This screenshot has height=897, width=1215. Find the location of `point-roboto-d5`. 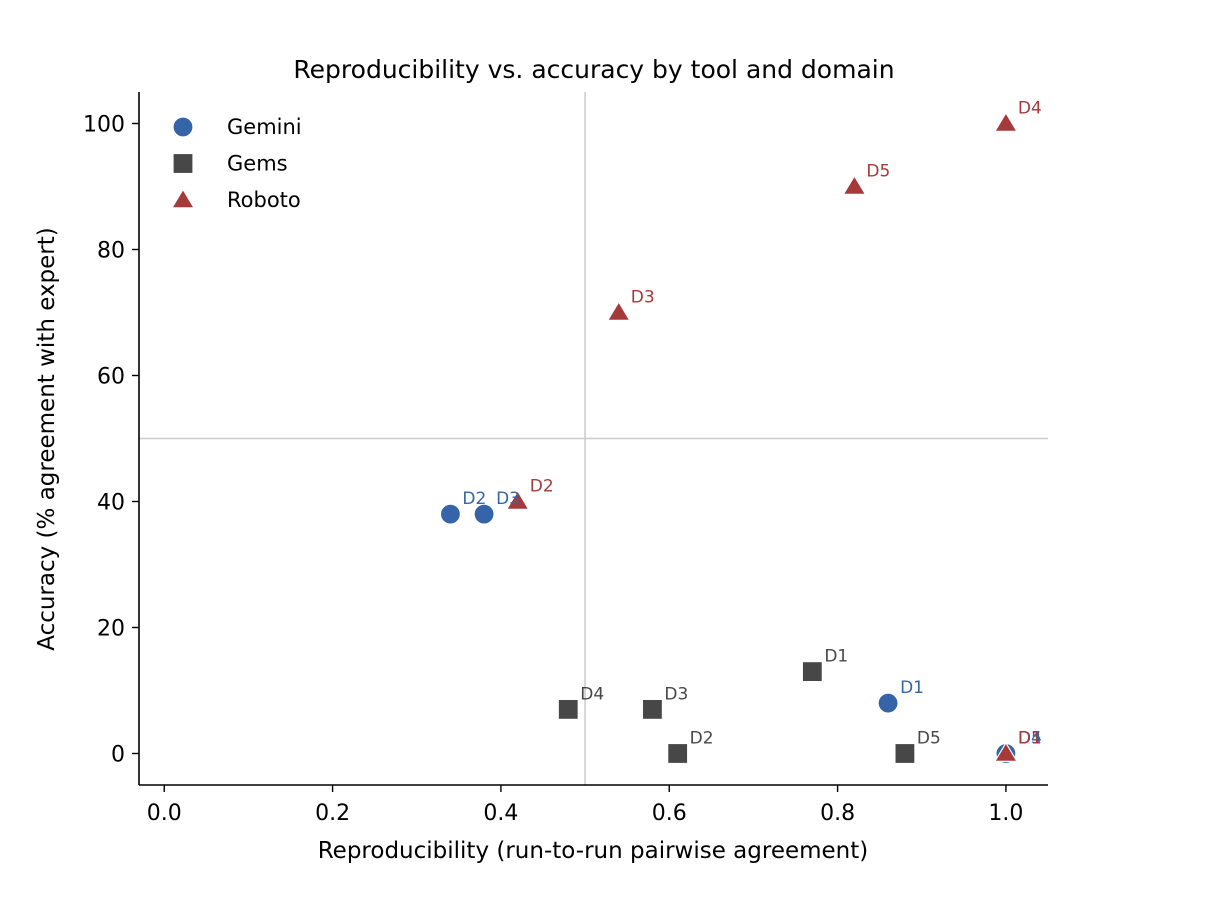

point-roboto-d5 is located at coordinates (854, 184).